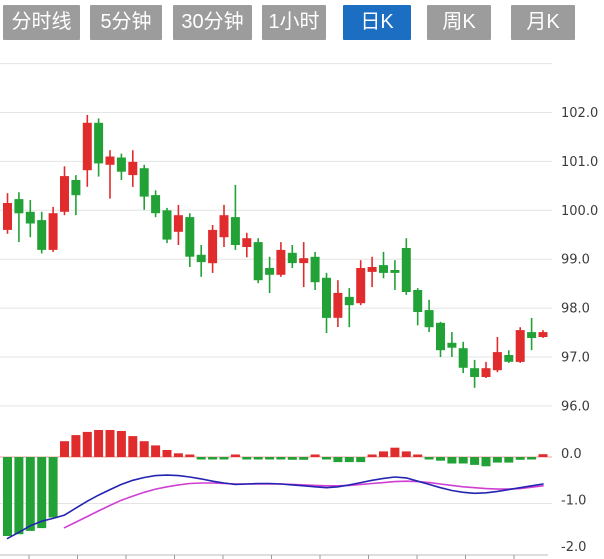 The width and height of the screenshot is (604, 559). Describe the element at coordinates (543, 22) in the screenshot. I see `tab-monthly-k: 月K` at that location.